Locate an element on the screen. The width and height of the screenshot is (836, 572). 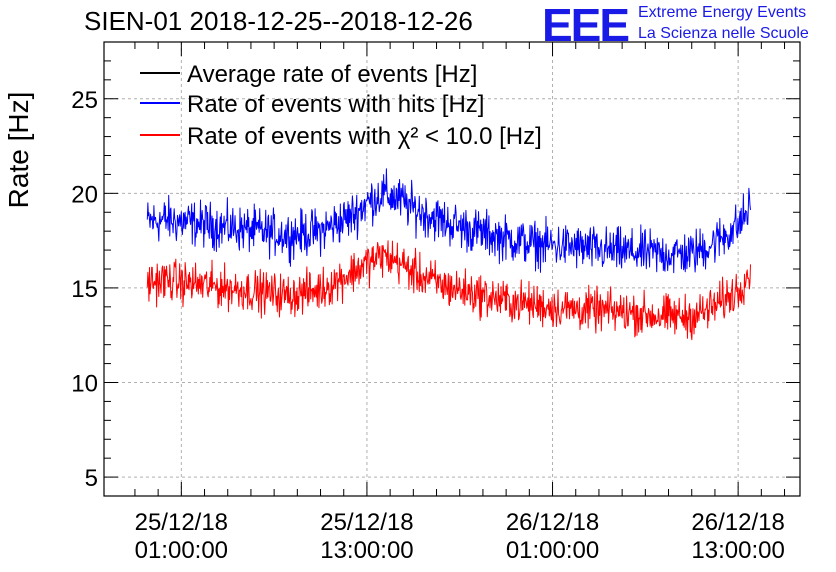
legend-label-1: Rate of events with hits [Hz] is located at coordinates (335, 104).